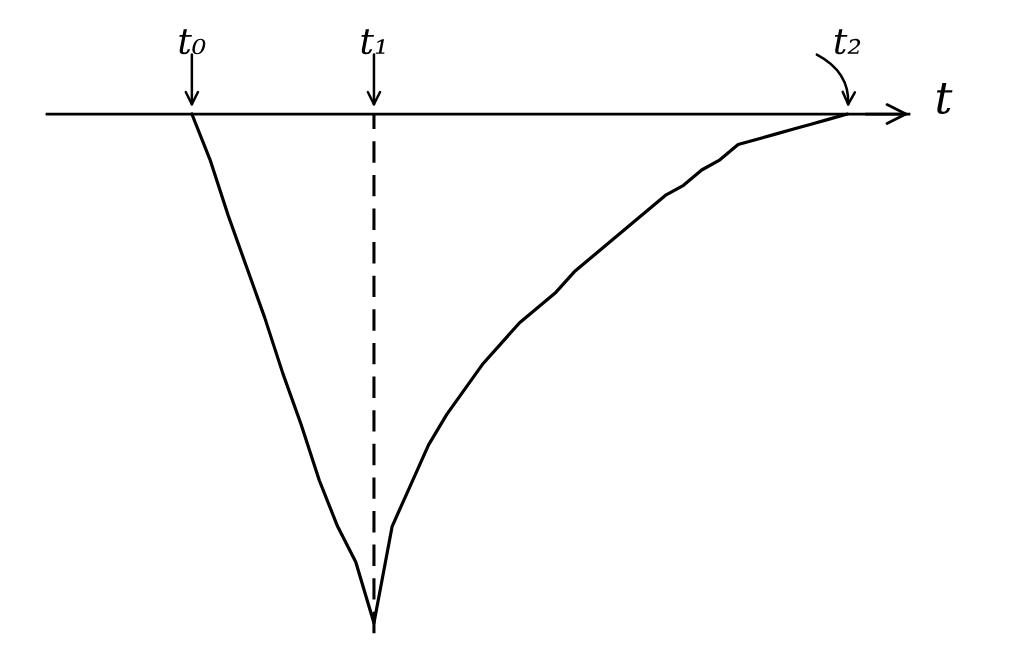 The height and width of the screenshot is (649, 1024). I want to click on x-axis-title: t, so click(944, 98).